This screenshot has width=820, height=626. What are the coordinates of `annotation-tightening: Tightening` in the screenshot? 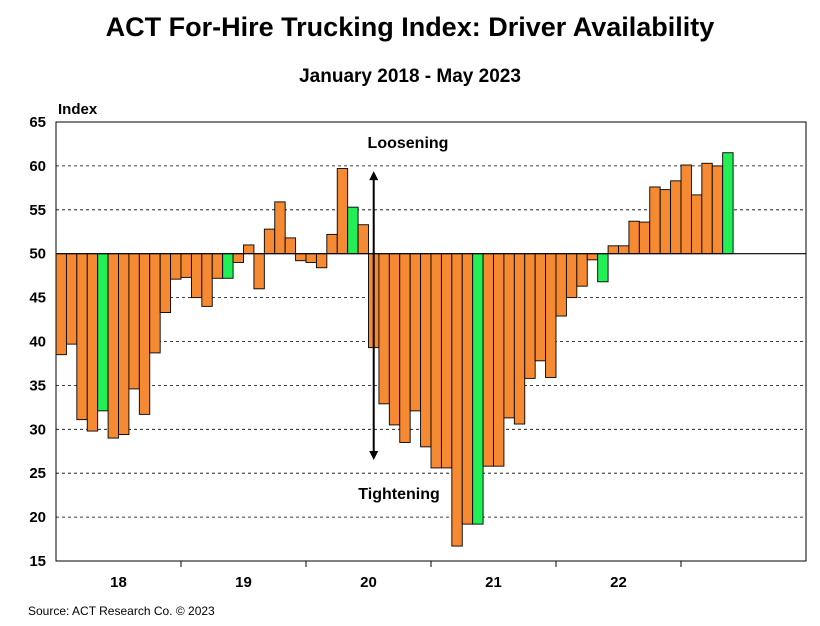 It's located at (398, 494).